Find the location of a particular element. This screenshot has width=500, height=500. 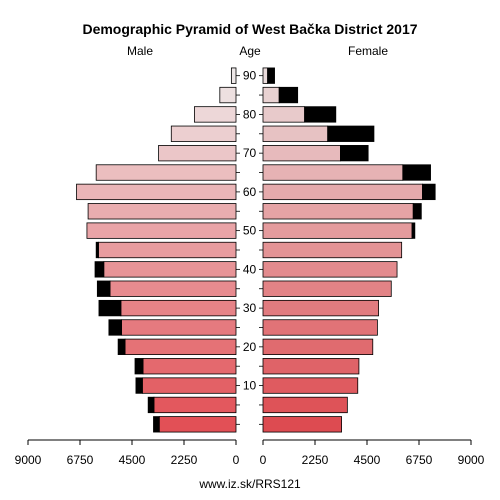

male-x-tick-label: 0 is located at coordinates (236, 460).